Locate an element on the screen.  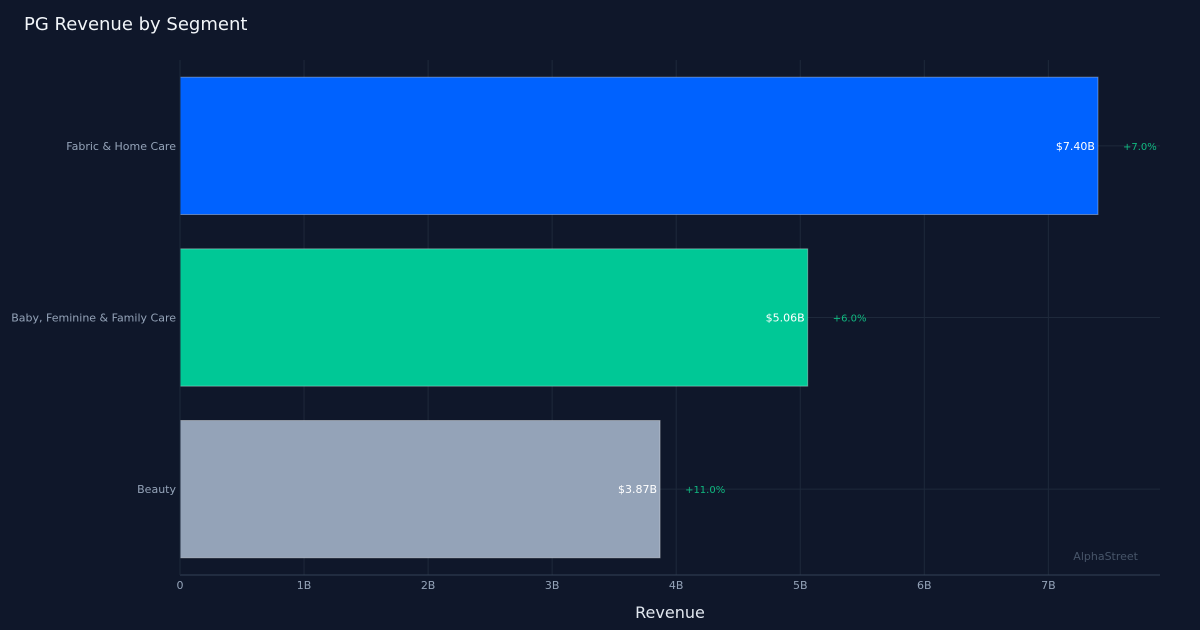
chart-title: PG Revenue by Segment is located at coordinates (135, 24).